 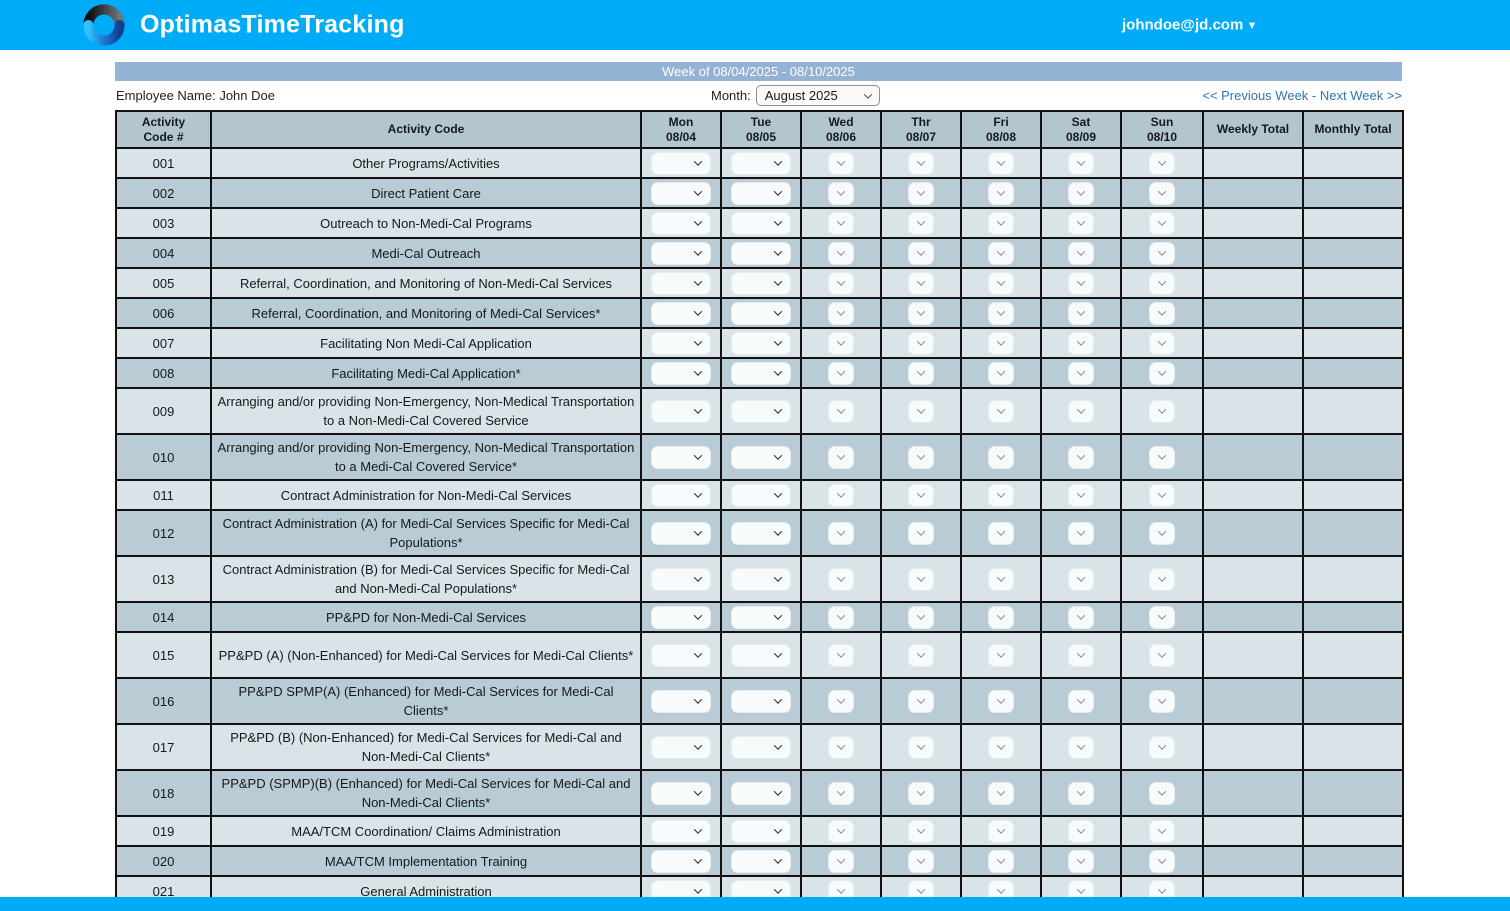 What do you see at coordinates (163, 793) in the screenshot?
I see `activity-code-number: 018` at bounding box center [163, 793].